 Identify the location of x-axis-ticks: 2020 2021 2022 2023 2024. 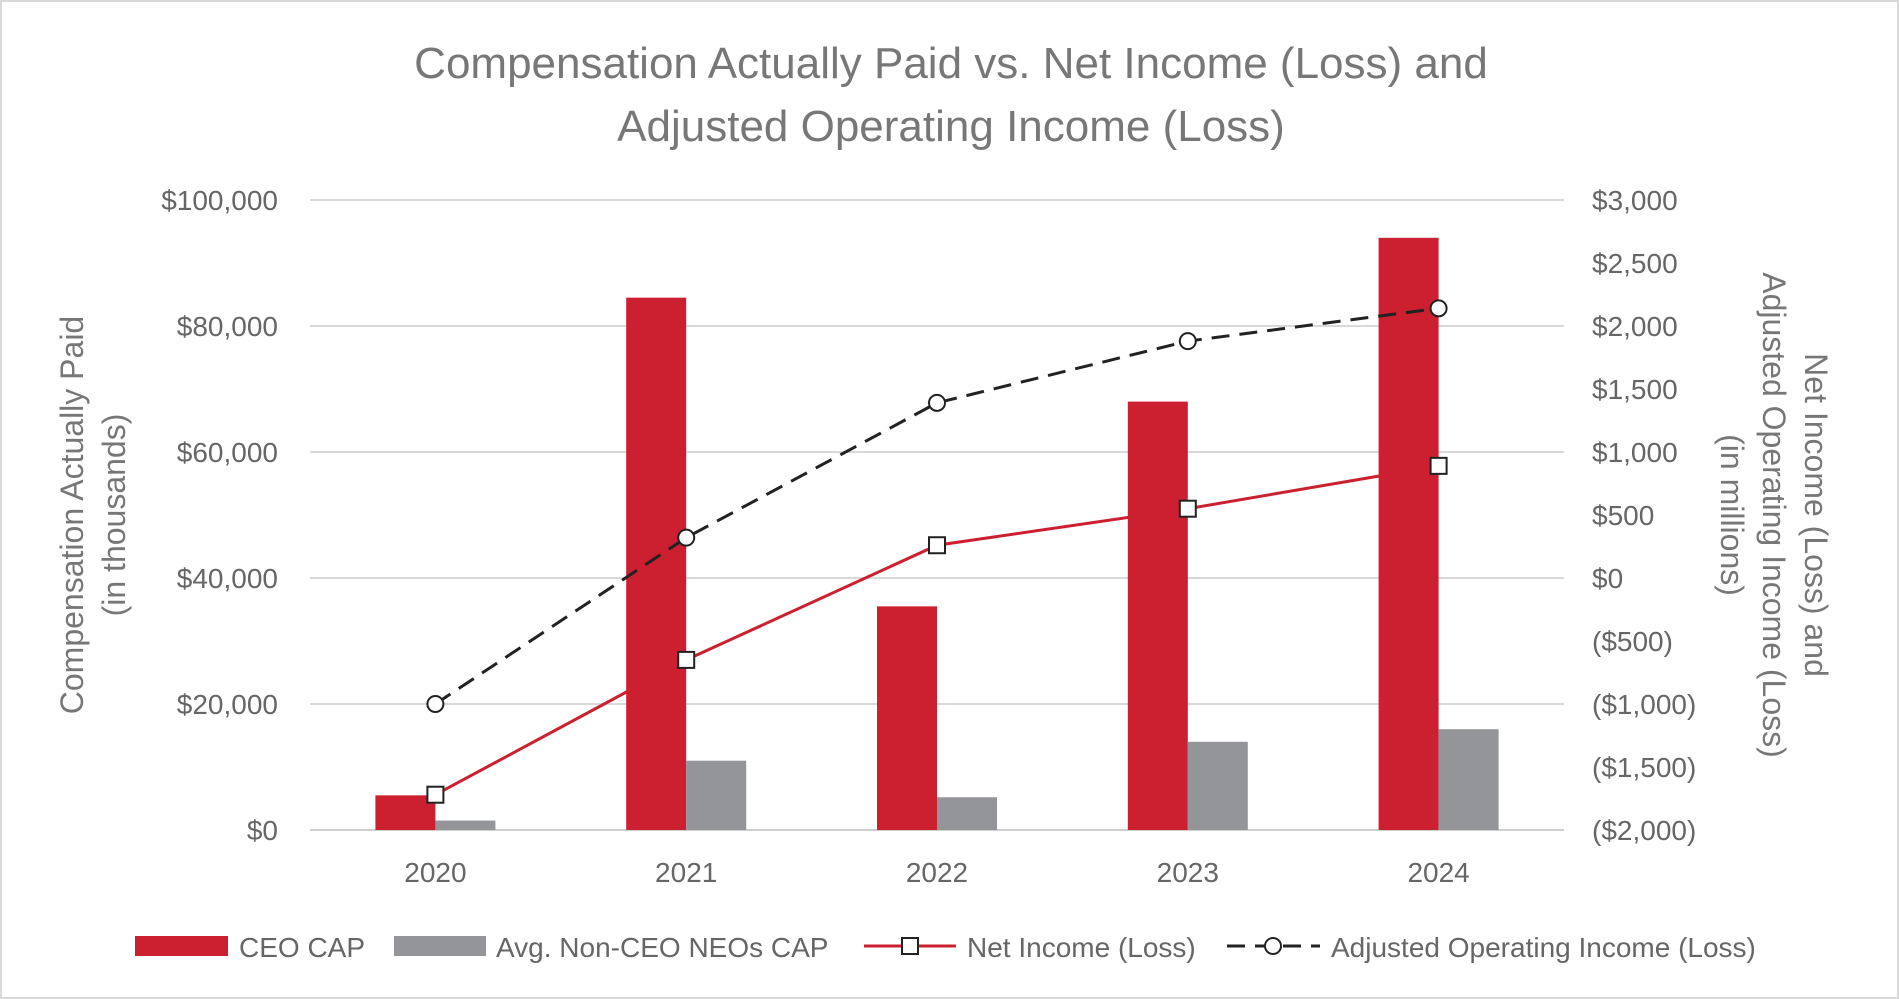
(936, 872).